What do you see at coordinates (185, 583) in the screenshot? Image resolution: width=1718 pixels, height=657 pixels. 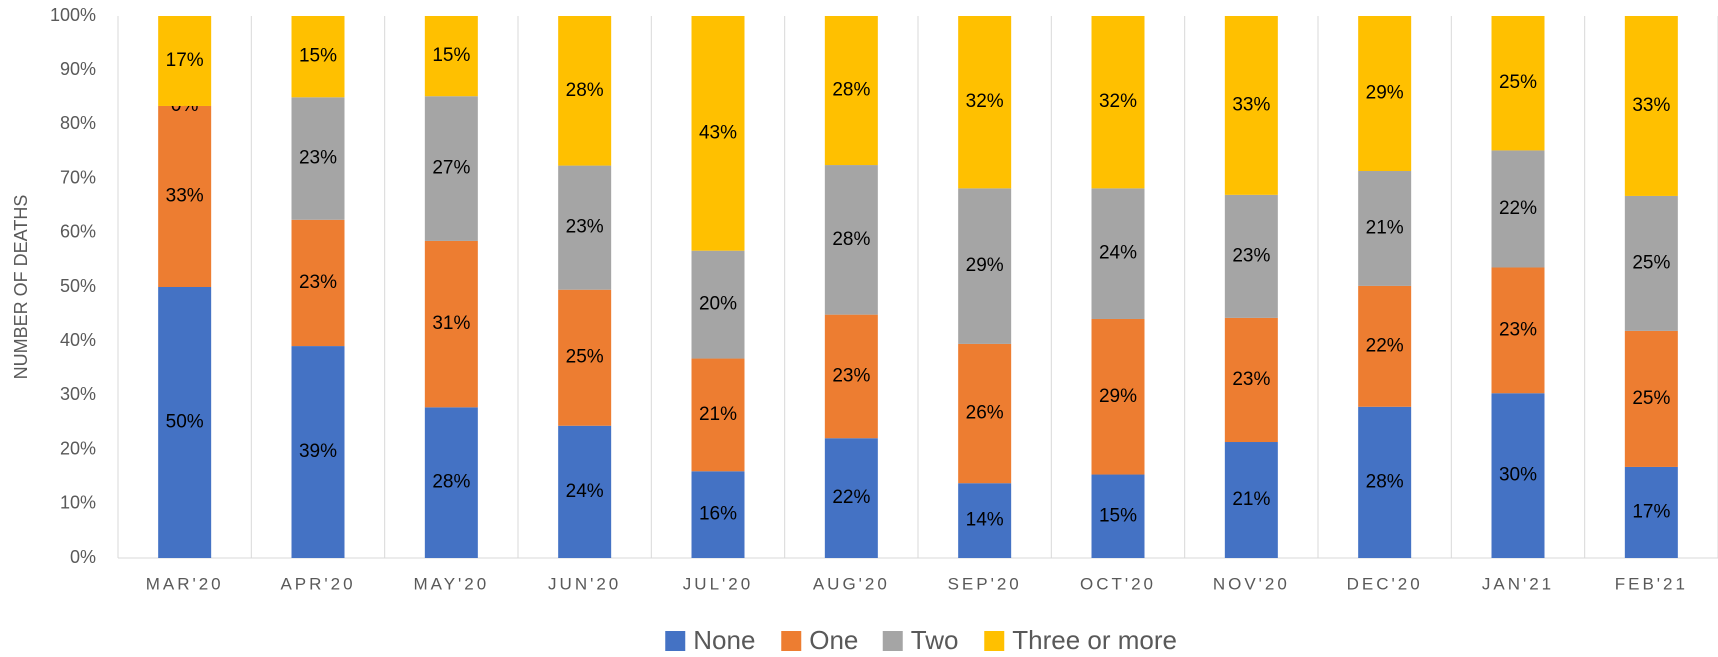 I see `x-tick-label: MAR'20` at bounding box center [185, 583].